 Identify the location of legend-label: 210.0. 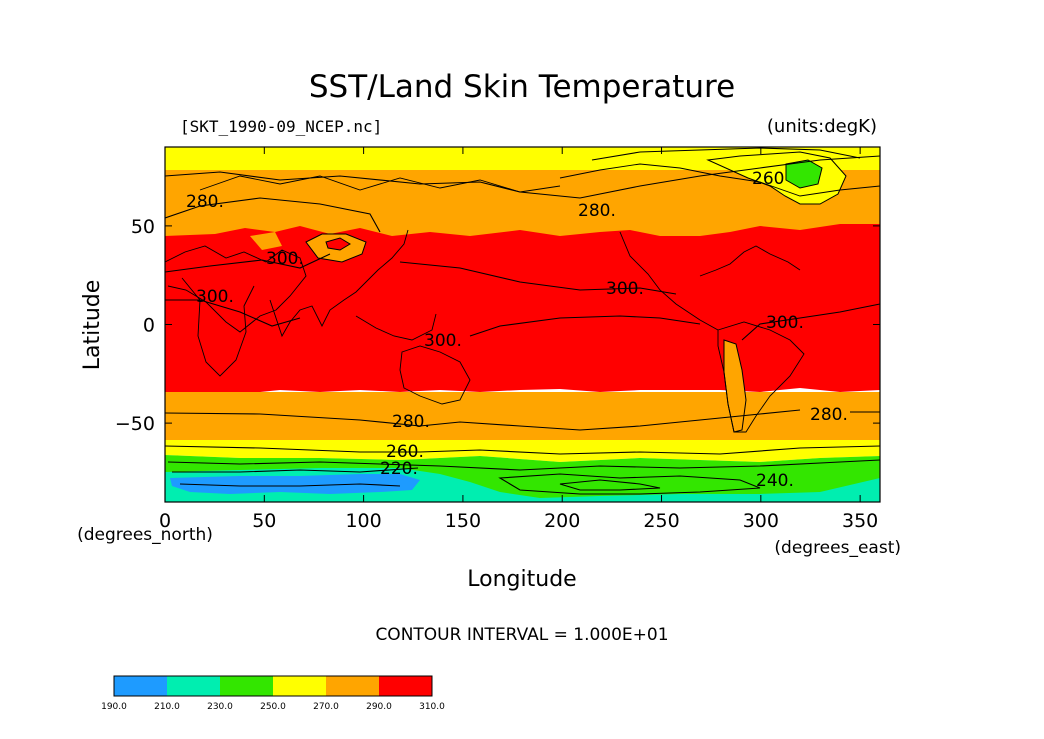
(167, 707).